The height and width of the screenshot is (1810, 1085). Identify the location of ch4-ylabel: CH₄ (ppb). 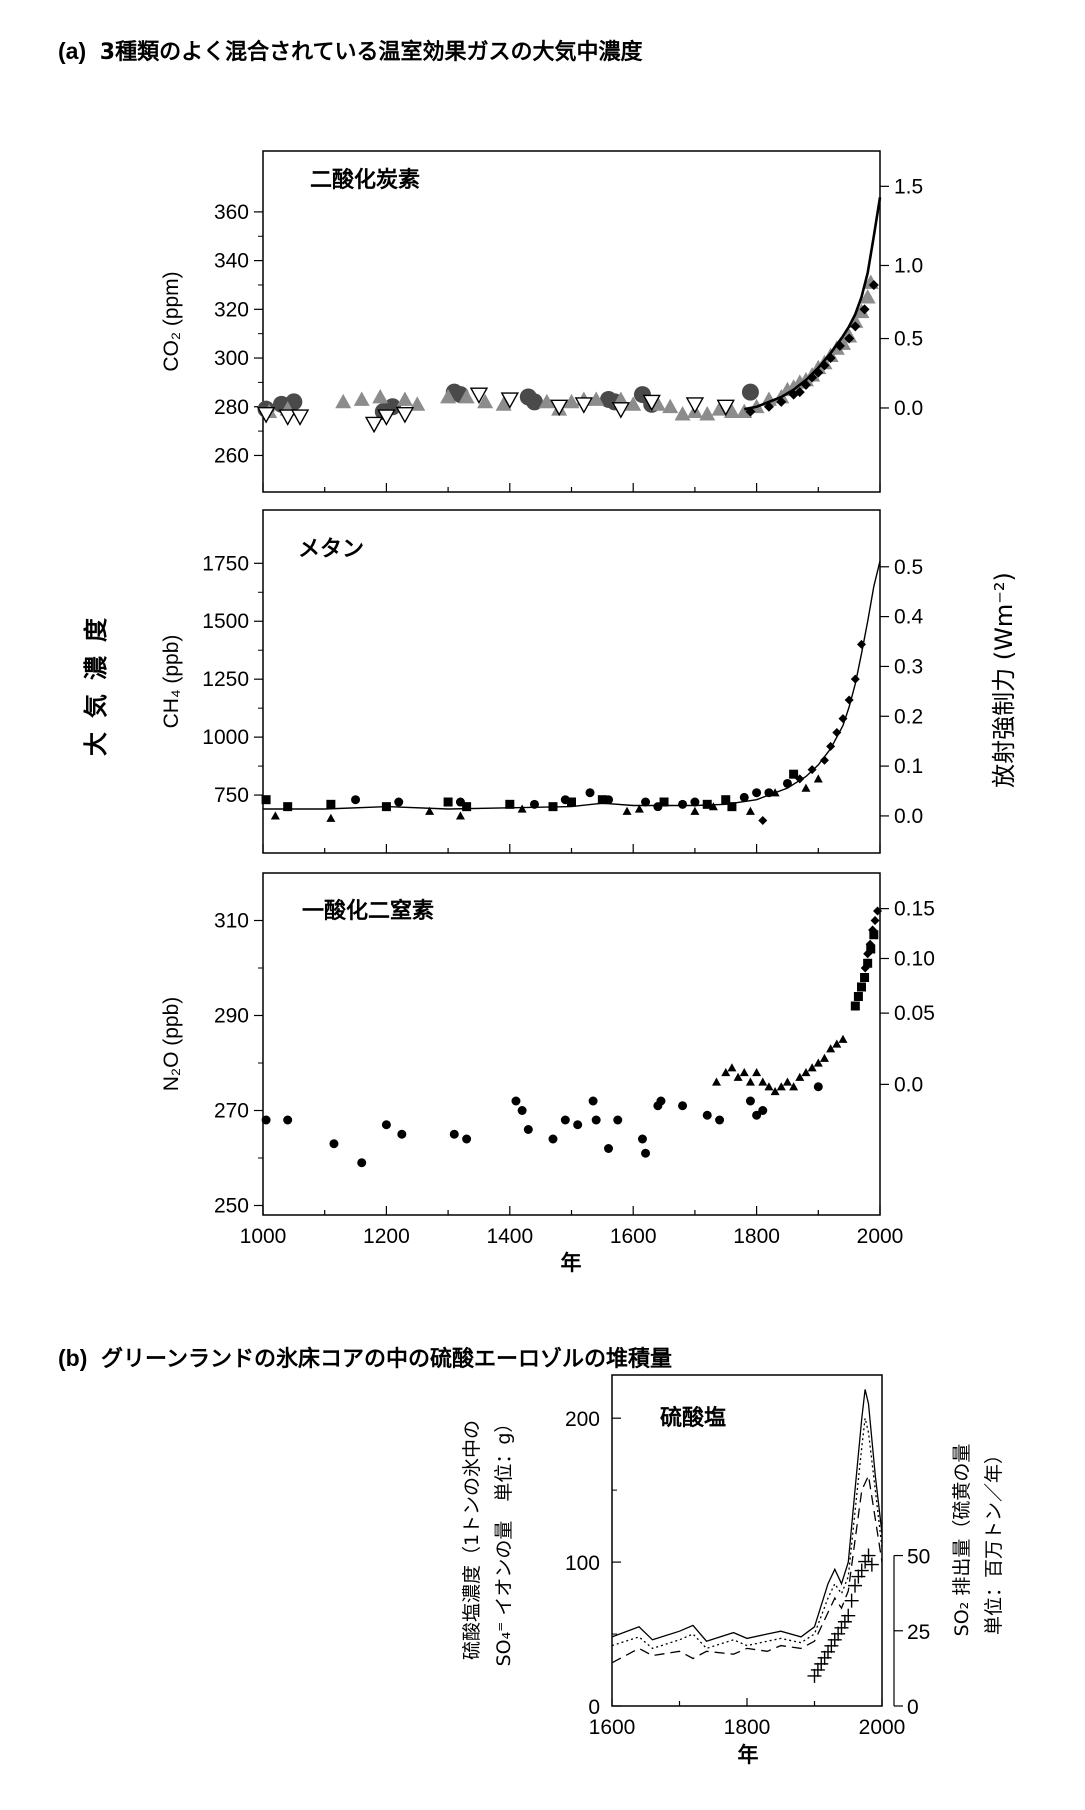
(171, 682).